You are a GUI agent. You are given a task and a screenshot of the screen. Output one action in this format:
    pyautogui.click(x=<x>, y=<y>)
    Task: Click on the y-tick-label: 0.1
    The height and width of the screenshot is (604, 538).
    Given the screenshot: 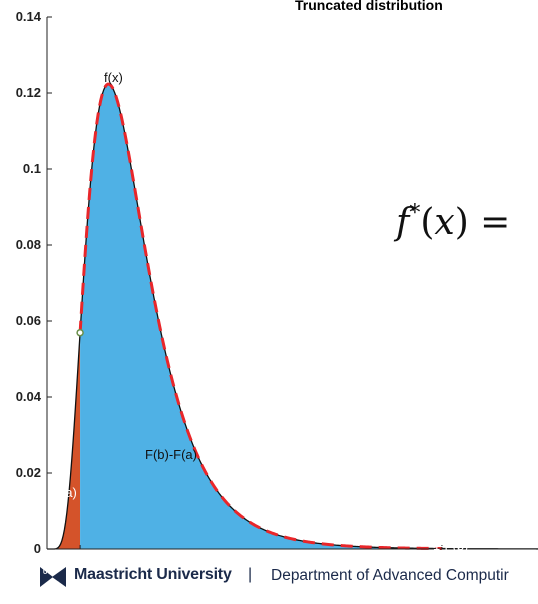 What is the action you would take?
    pyautogui.click(x=32, y=168)
    